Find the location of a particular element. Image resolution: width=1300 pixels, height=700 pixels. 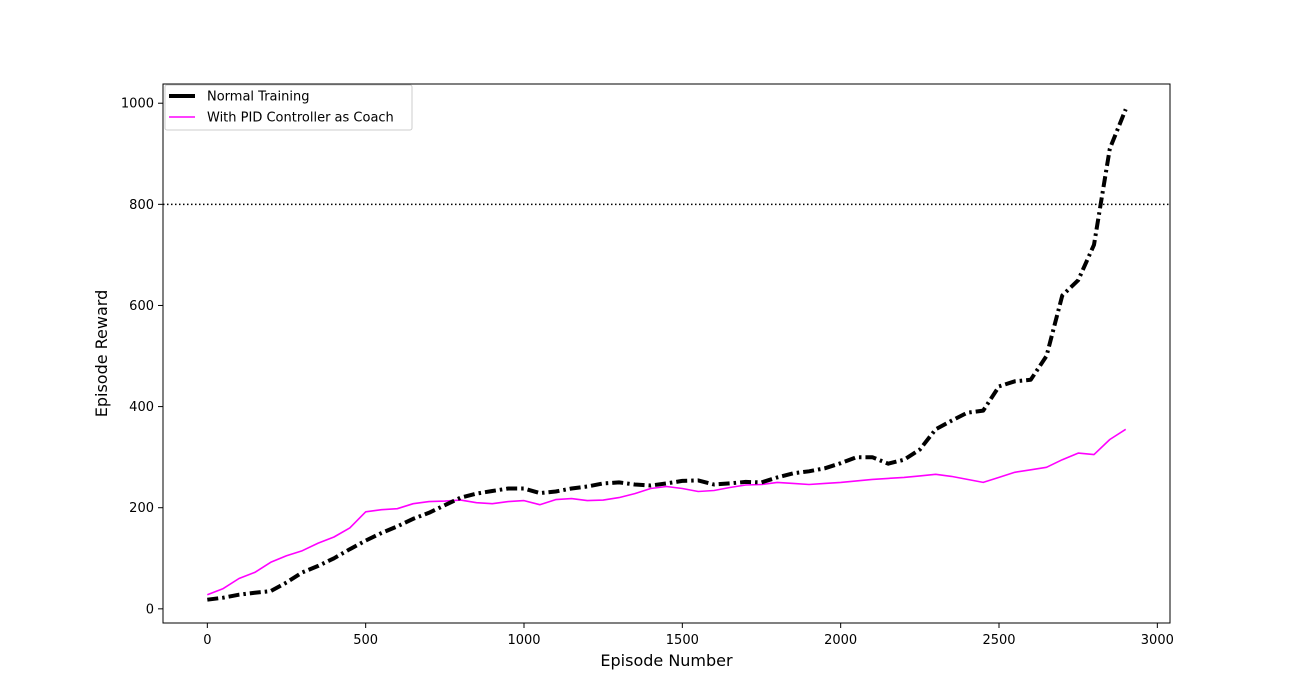

x-axis-label: Episode Number is located at coordinates (666, 660).